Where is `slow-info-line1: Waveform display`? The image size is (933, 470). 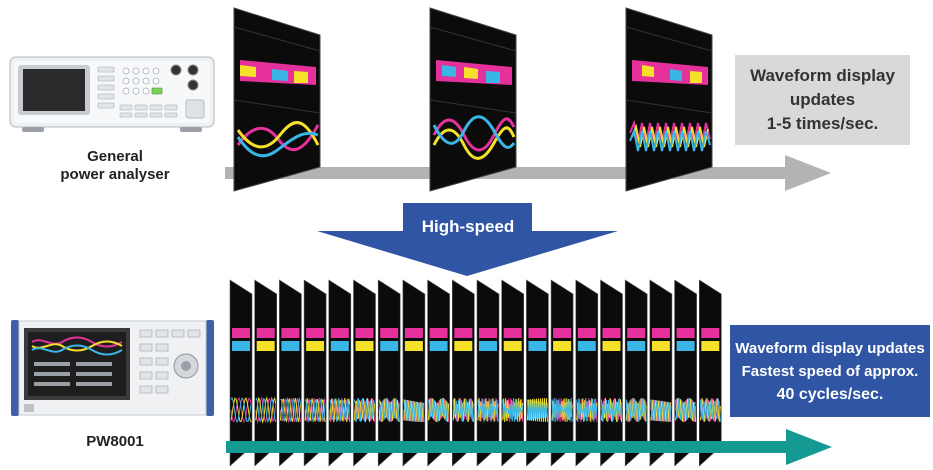
slow-info-line1: Waveform display is located at coordinates (822, 75).